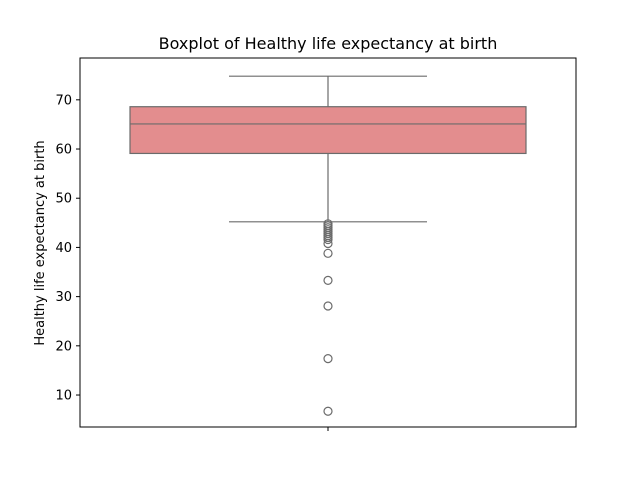 The height and width of the screenshot is (480, 640). I want to click on y-tick-label: 40, so click(63, 248).